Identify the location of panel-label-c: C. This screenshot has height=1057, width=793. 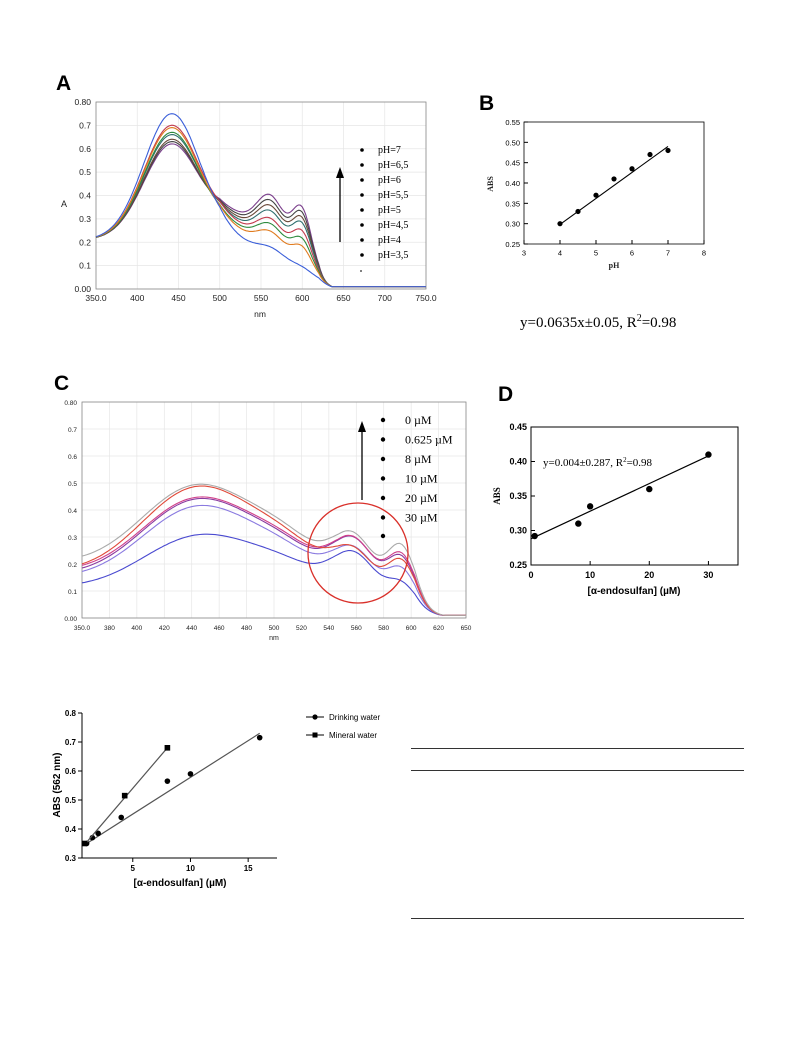
(62, 383).